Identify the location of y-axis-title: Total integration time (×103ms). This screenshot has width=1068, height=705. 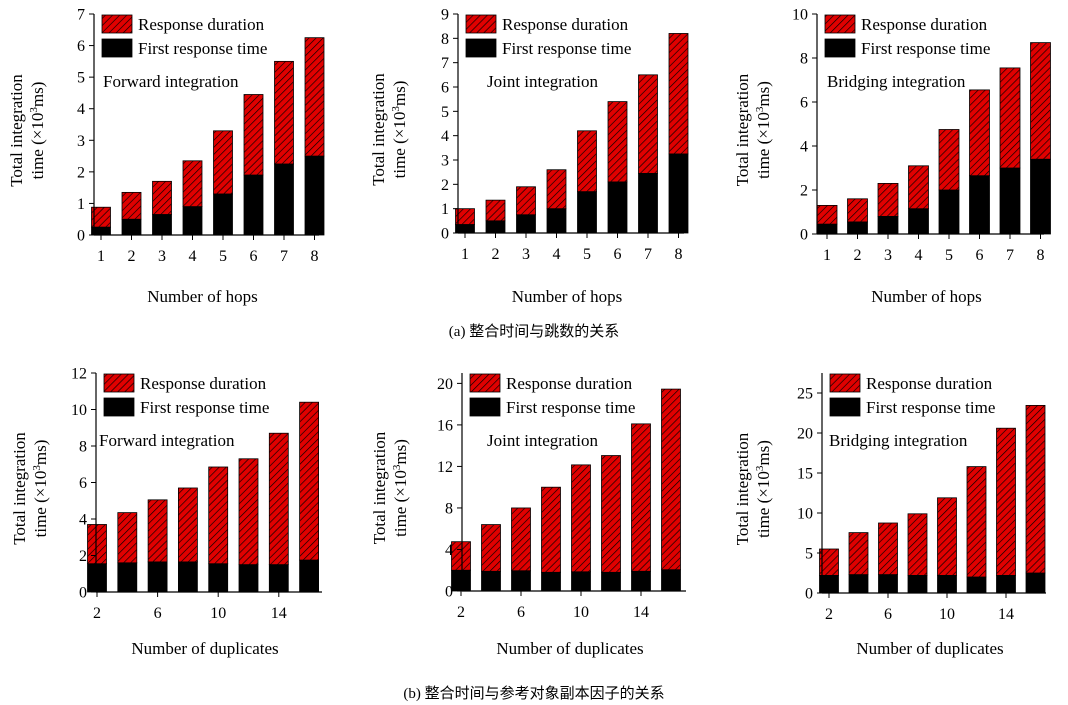
(753, 488).